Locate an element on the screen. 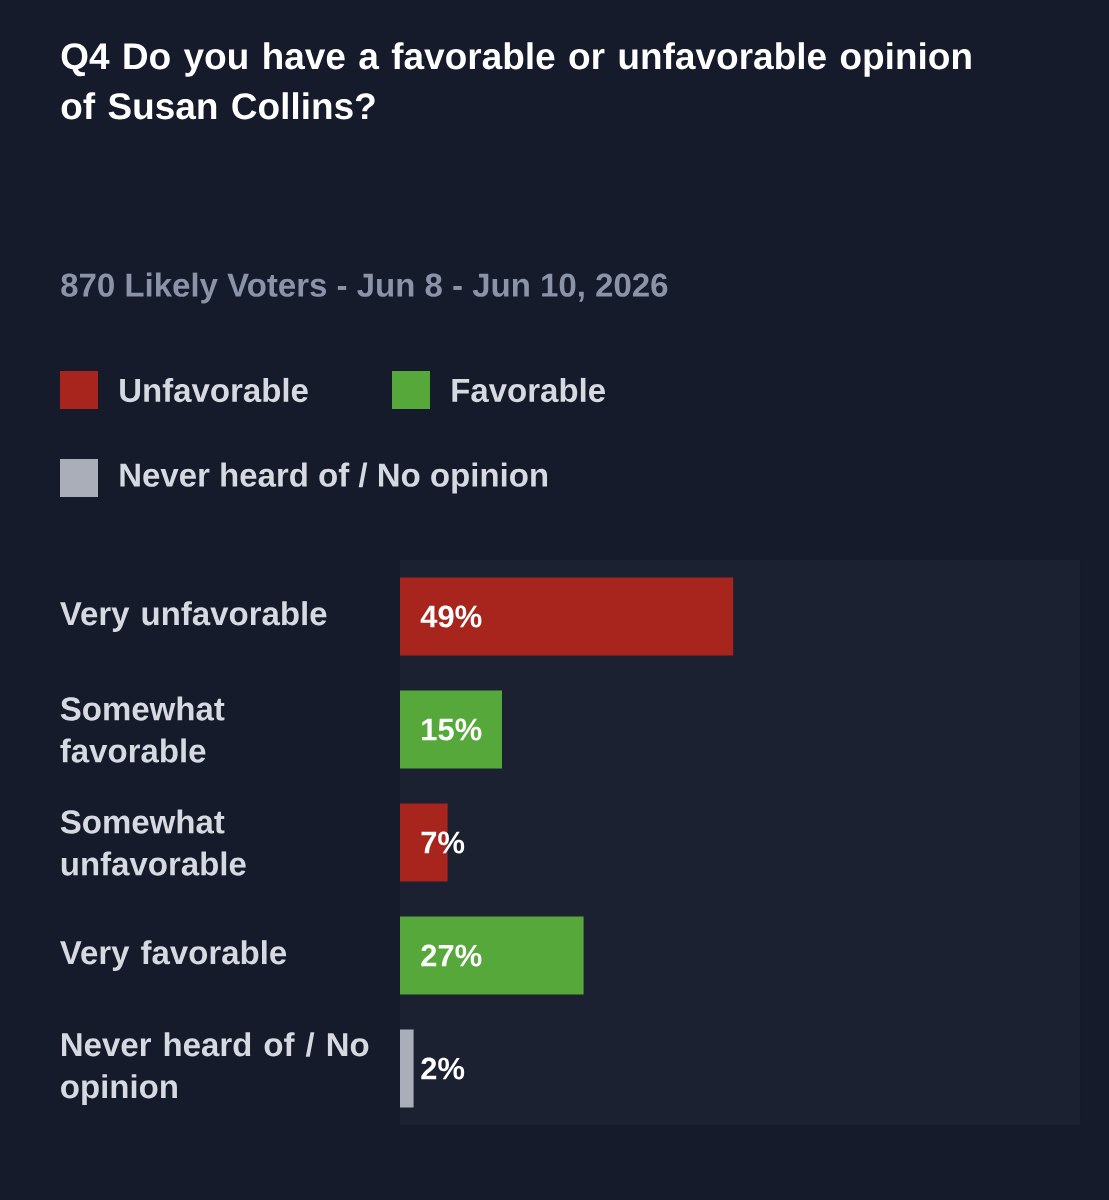 The height and width of the screenshot is (1200, 1109). chart-title: Q4 Do you have a favorable or unfavorable opinion of Susan Collins? is located at coordinates (516, 81).